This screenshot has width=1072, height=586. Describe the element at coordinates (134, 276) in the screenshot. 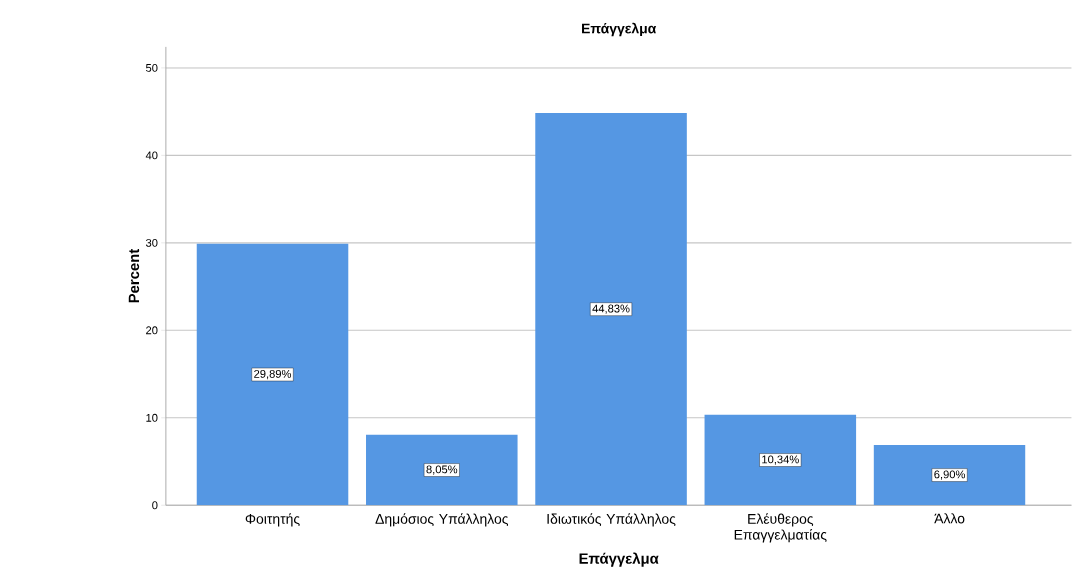

I see `y-axis-title: Percent` at that location.